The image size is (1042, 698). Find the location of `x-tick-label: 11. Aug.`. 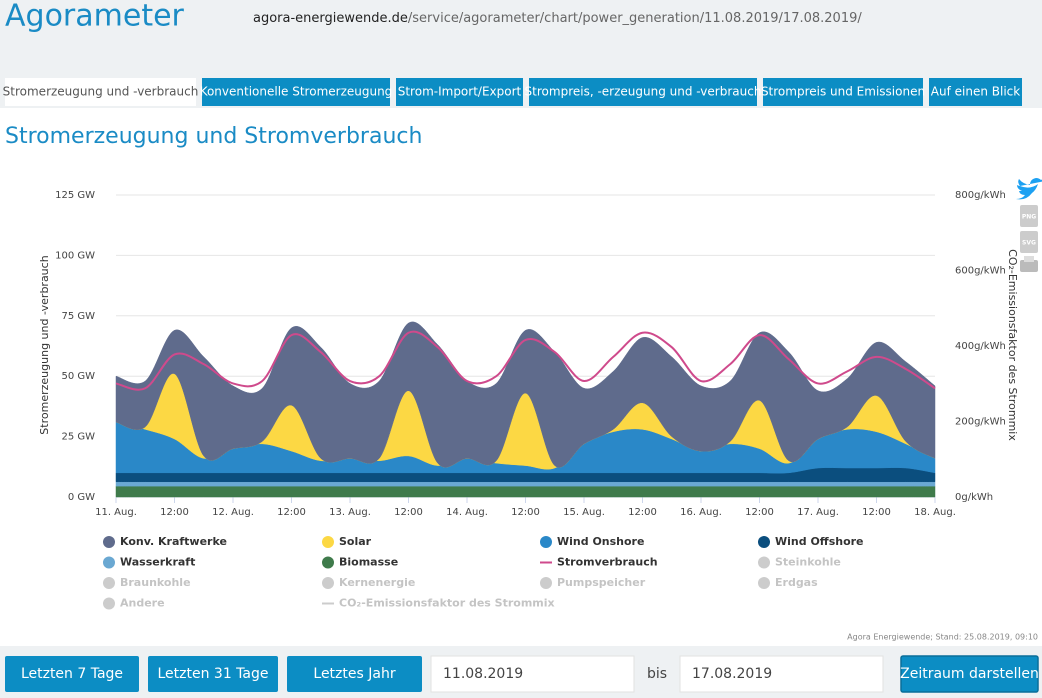

x-tick-label: 11. Aug. is located at coordinates (116, 512).